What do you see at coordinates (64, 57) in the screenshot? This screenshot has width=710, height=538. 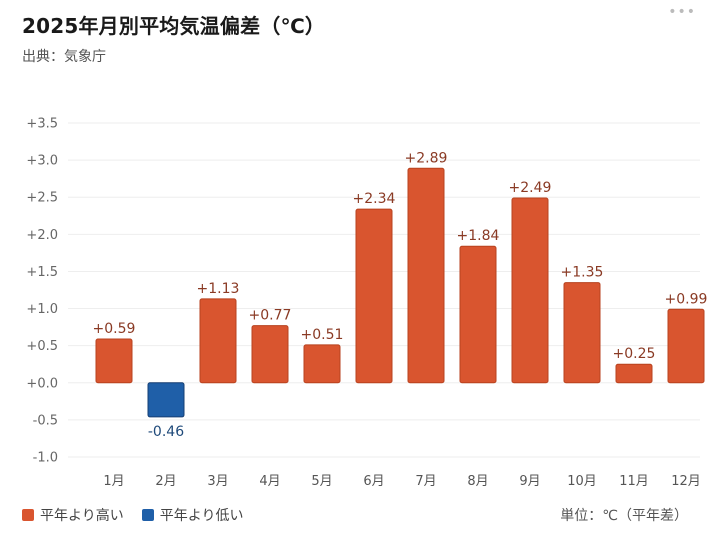 I see `chart-source: 出典：気象庁` at bounding box center [64, 57].